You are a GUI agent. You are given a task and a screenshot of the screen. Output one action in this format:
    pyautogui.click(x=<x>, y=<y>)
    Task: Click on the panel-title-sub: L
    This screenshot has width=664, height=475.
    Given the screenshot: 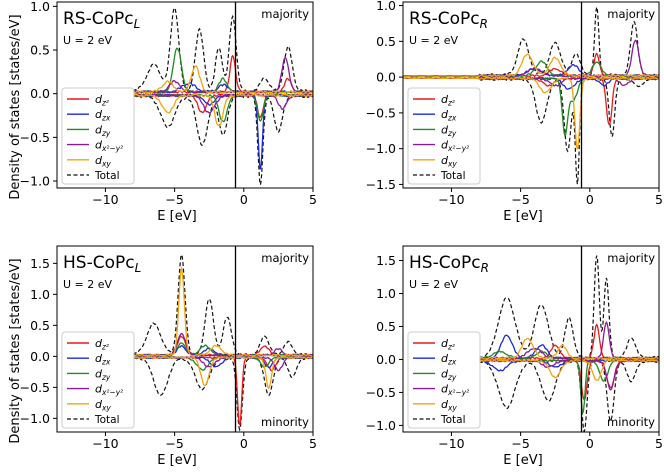 What is the action you would take?
    pyautogui.click(x=137, y=24)
    